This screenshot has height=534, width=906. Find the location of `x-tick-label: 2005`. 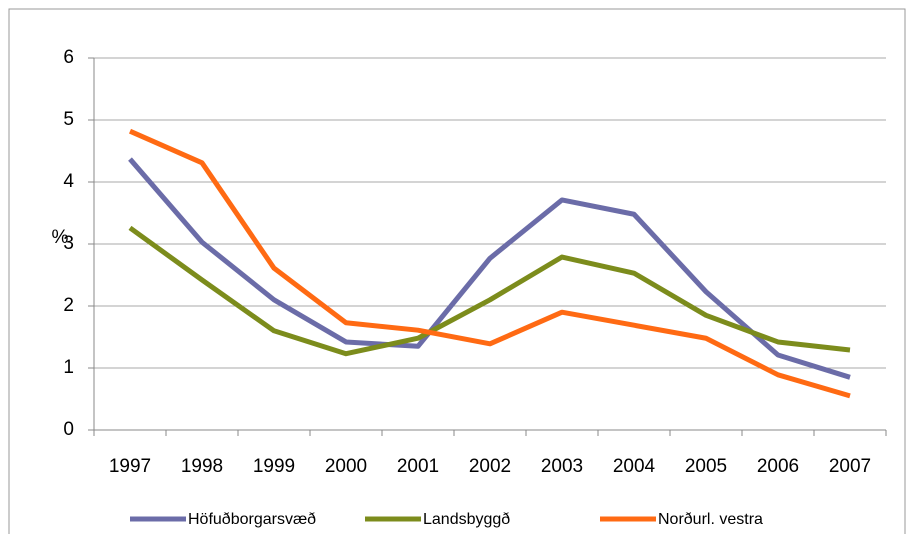

x-tick-label: 2005 is located at coordinates (706, 466).